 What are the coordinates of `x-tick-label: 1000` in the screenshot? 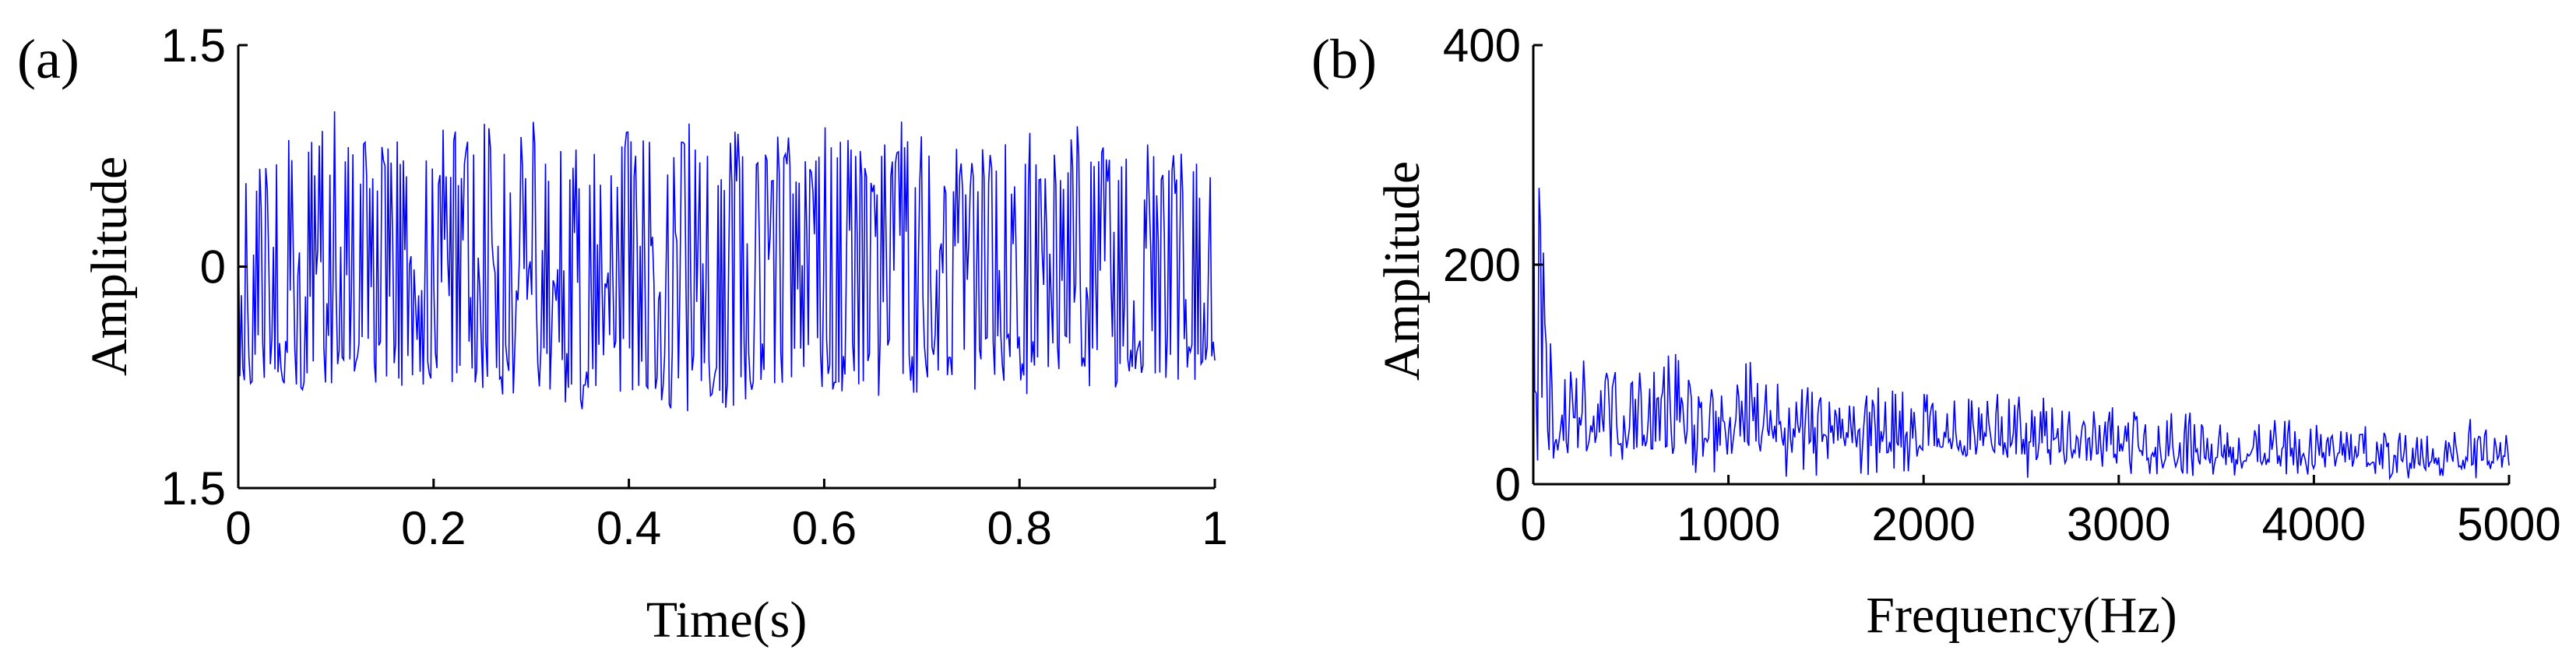 It's located at (1728, 524).